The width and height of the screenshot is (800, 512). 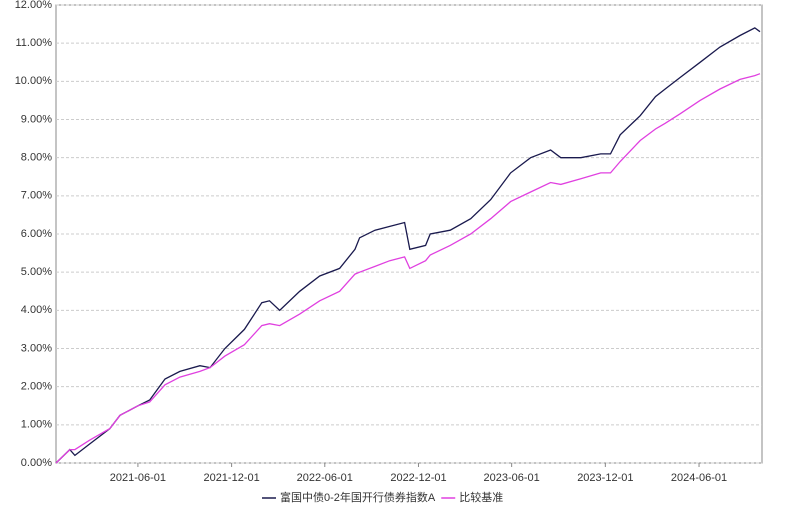 What do you see at coordinates (36, 425) in the screenshot?
I see `y-tick-label: 1.00%` at bounding box center [36, 425].